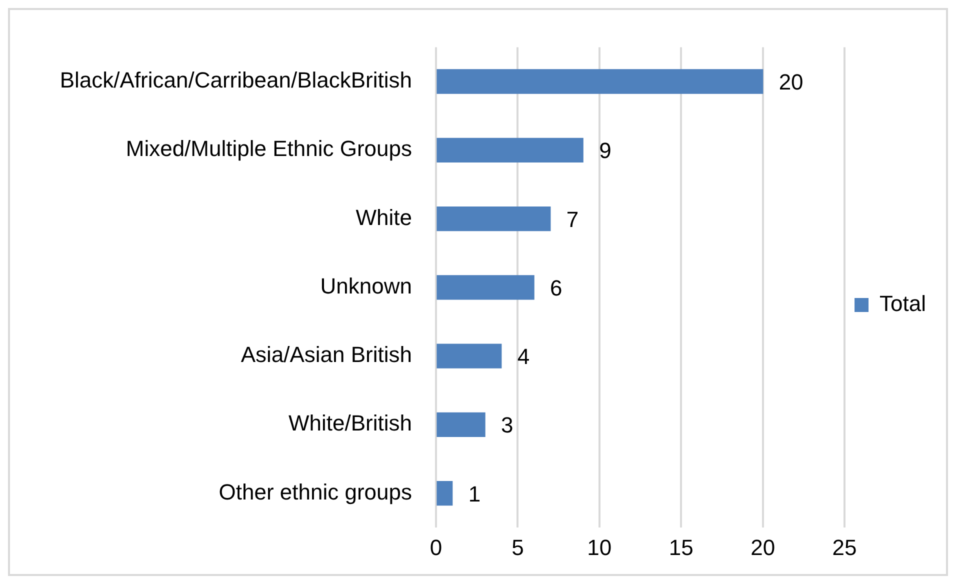 This screenshot has width=954, height=582. What do you see at coordinates (269, 149) in the screenshot?
I see `y-tick-label: Mixed/Multiple Ethnic Groups` at bounding box center [269, 149].